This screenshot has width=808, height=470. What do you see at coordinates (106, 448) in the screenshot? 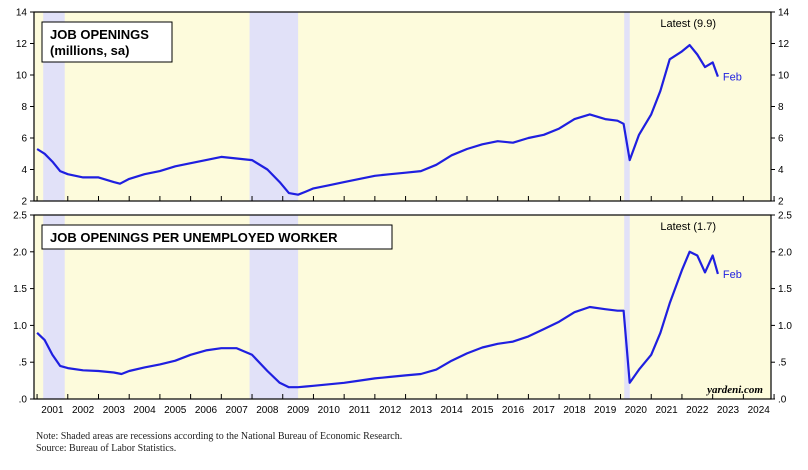
I see `source-note: Source: Bureau of Labor Statistics.` at bounding box center [106, 448].